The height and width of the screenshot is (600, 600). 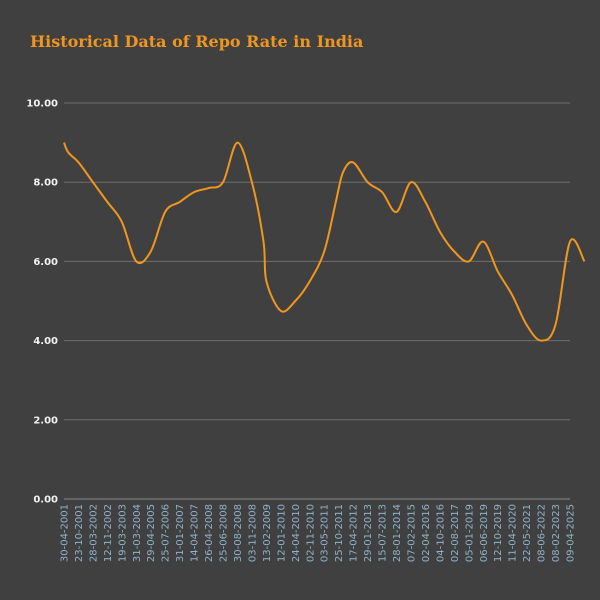 What do you see at coordinates (42, 302) in the screenshot?
I see `y-axis-ticks: 0.00 2.00 4.00 6.00 8.00 10.00` at bounding box center [42, 302].